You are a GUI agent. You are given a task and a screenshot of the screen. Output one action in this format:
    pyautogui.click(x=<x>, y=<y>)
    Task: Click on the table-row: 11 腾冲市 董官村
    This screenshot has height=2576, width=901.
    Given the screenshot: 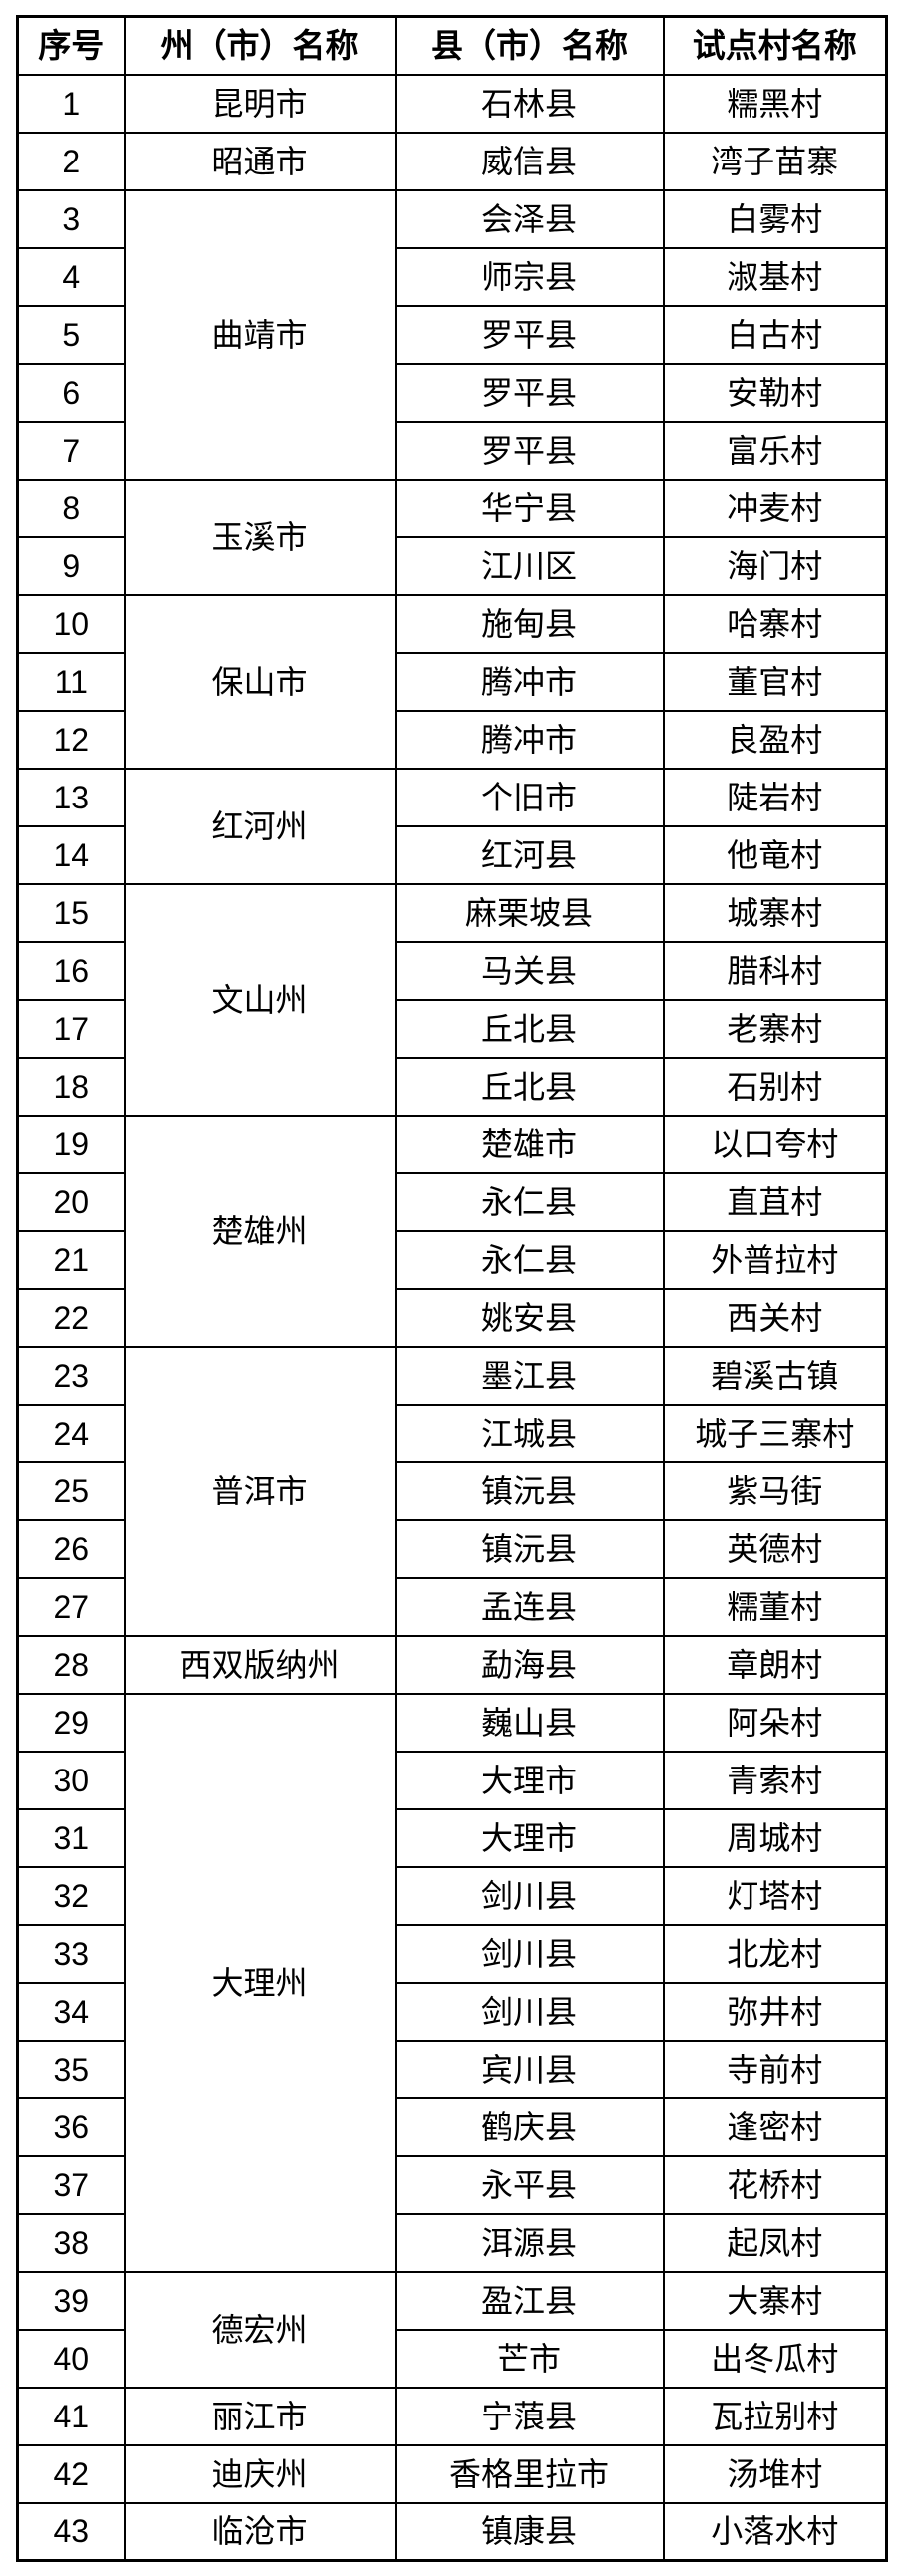 What is the action you would take?
    pyautogui.click(x=452, y=681)
    